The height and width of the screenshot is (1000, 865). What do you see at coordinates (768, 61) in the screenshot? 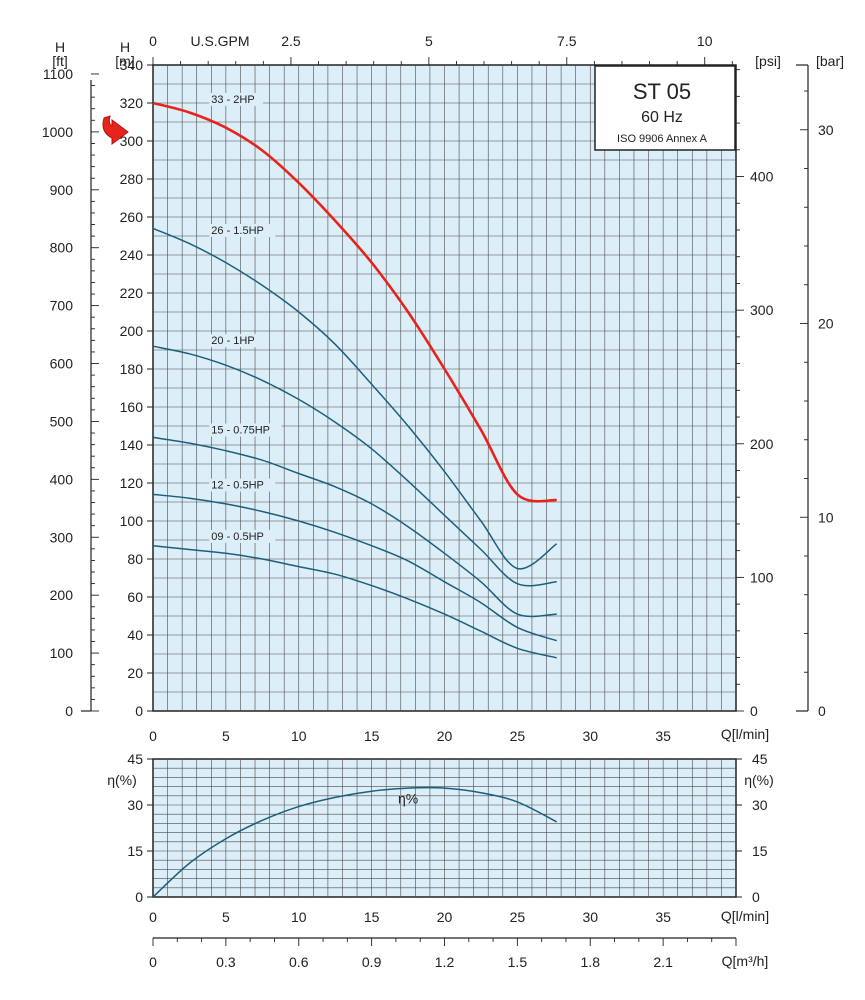
I see `psi-axis-label: [psi]` at bounding box center [768, 61].